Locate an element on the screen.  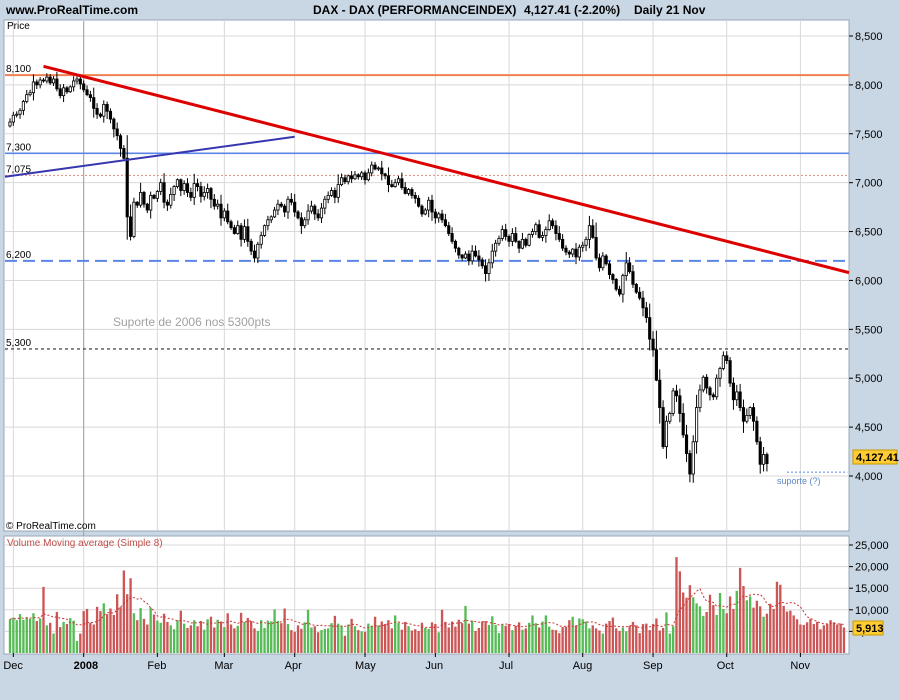
channel-line is located at coordinates (149, 156).